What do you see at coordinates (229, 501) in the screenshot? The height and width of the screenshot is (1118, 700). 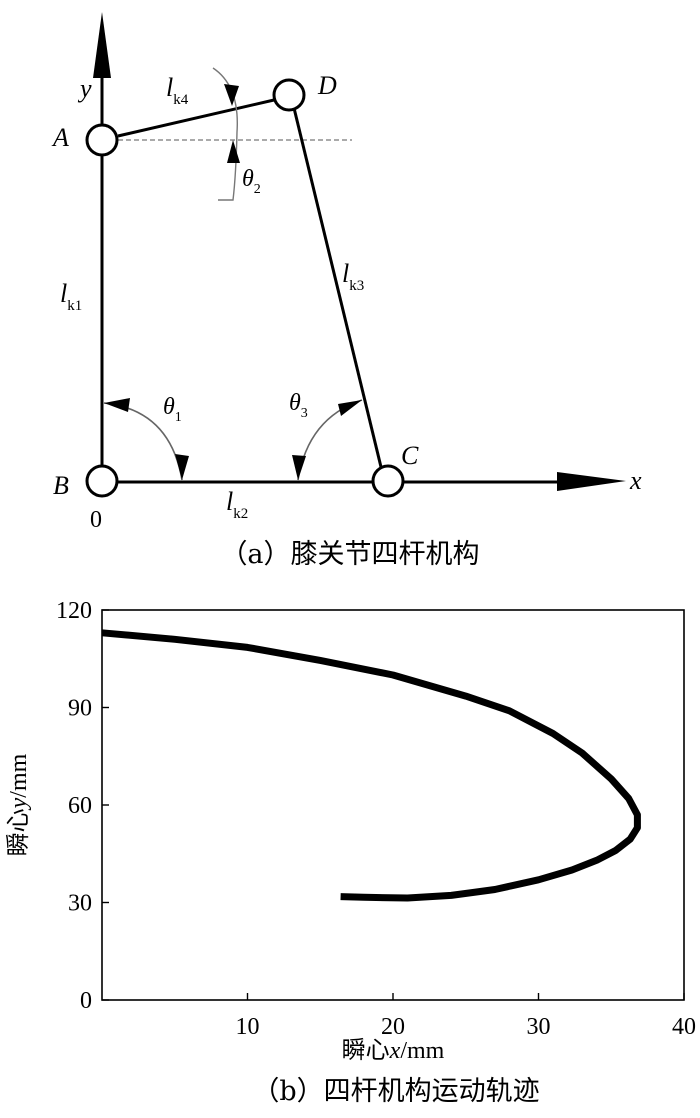 I see `label-link-k2-symbol: l` at bounding box center [229, 501].